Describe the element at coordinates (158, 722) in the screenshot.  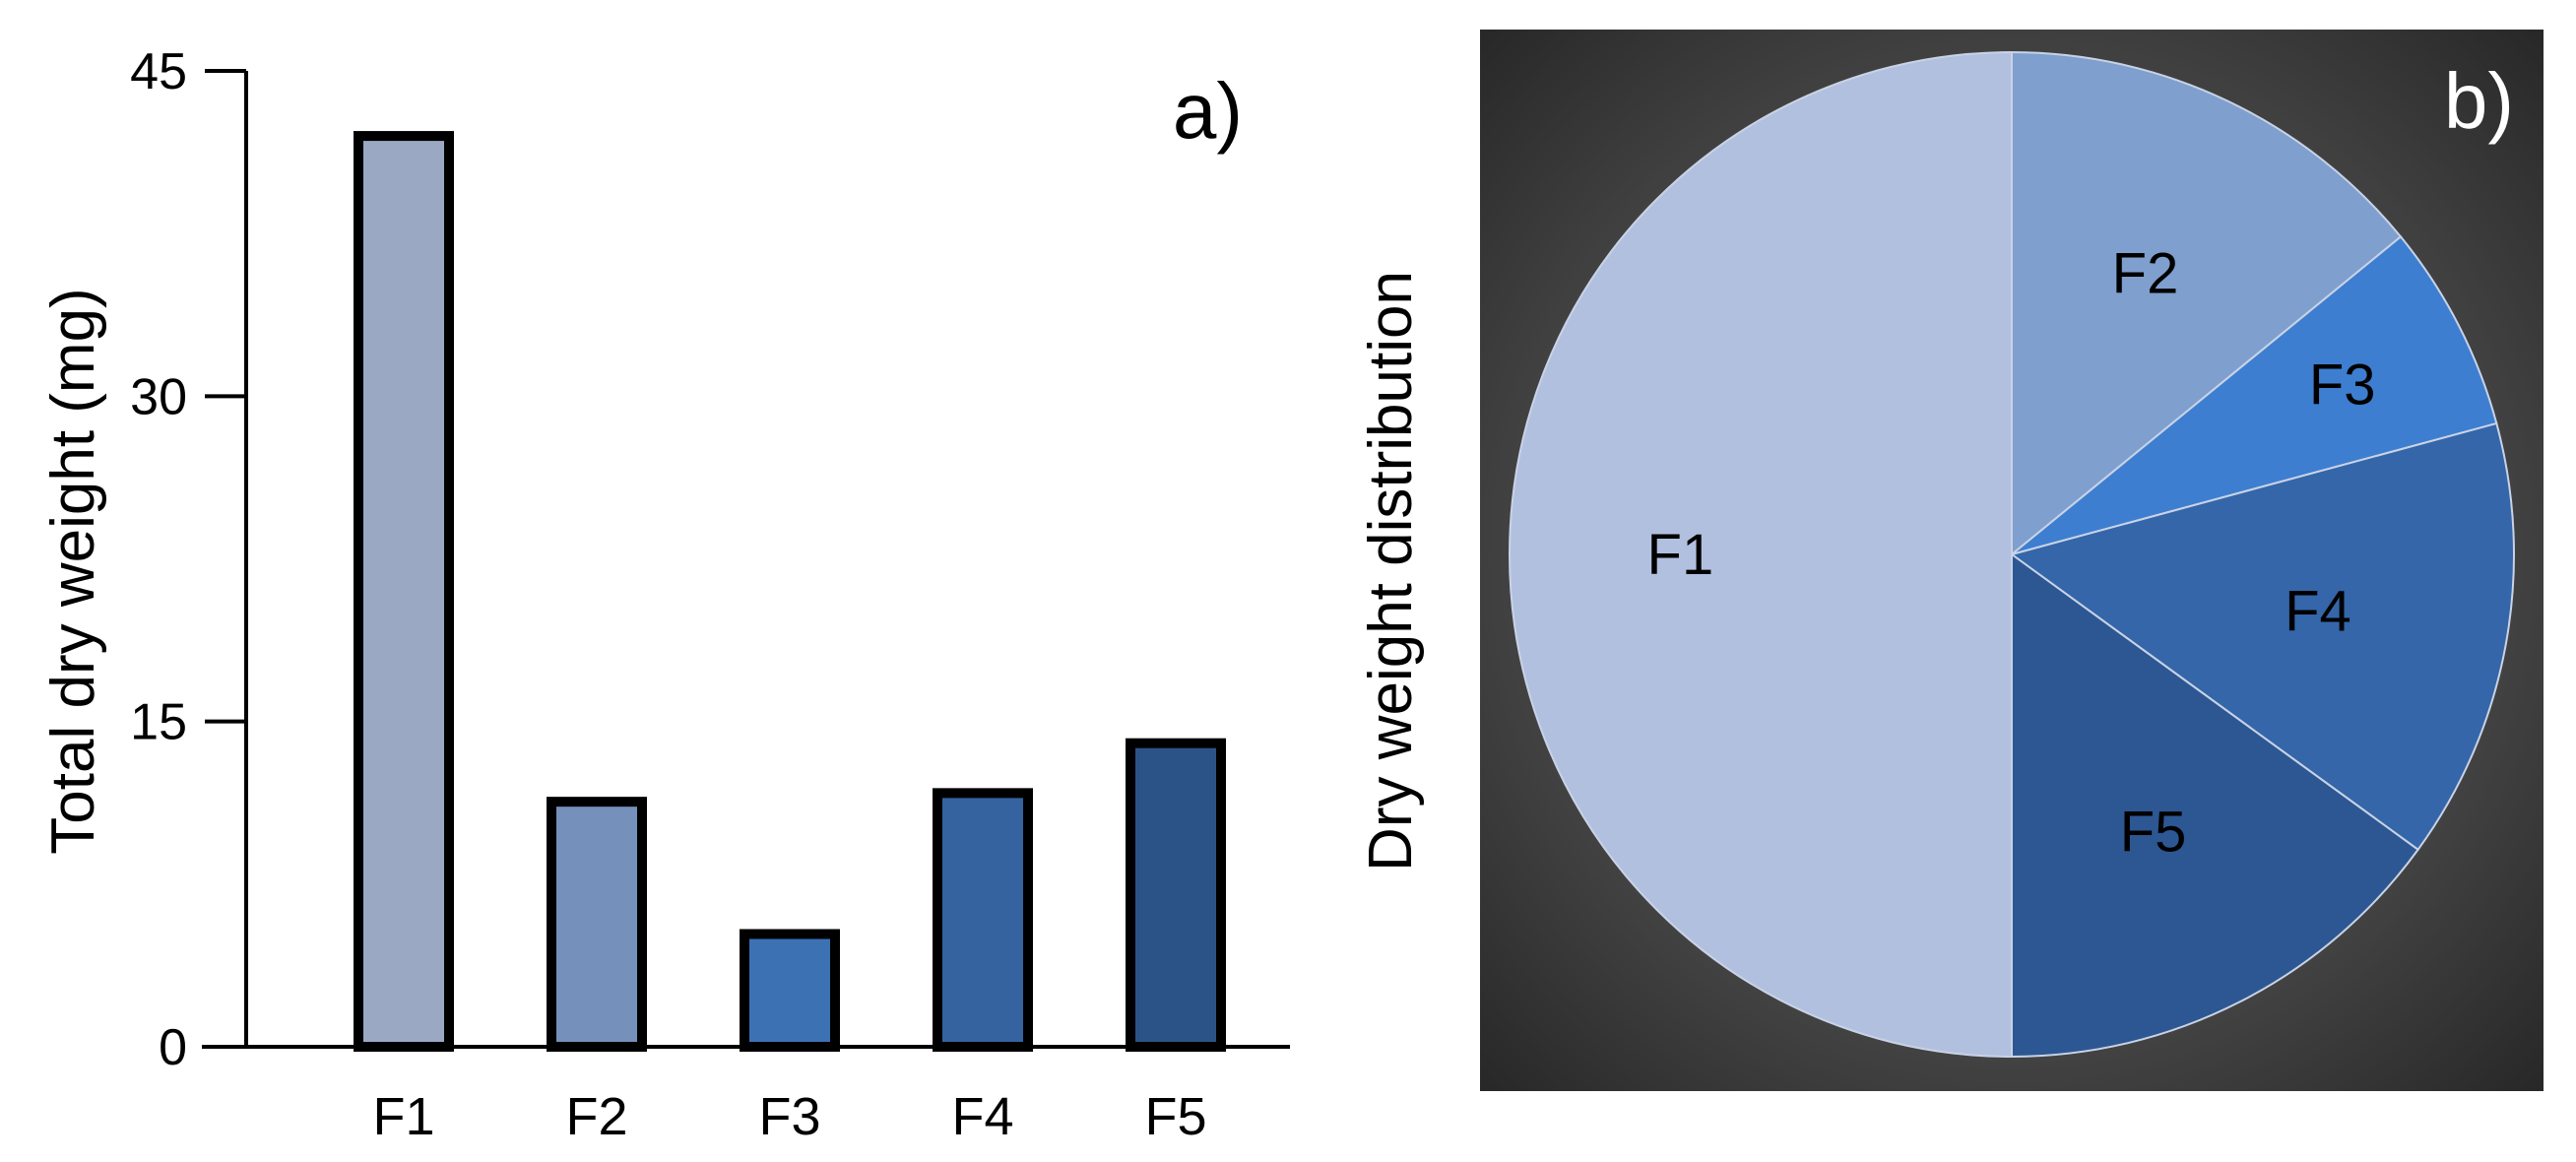
I see `bar-y-tick-label: 15` at that location.